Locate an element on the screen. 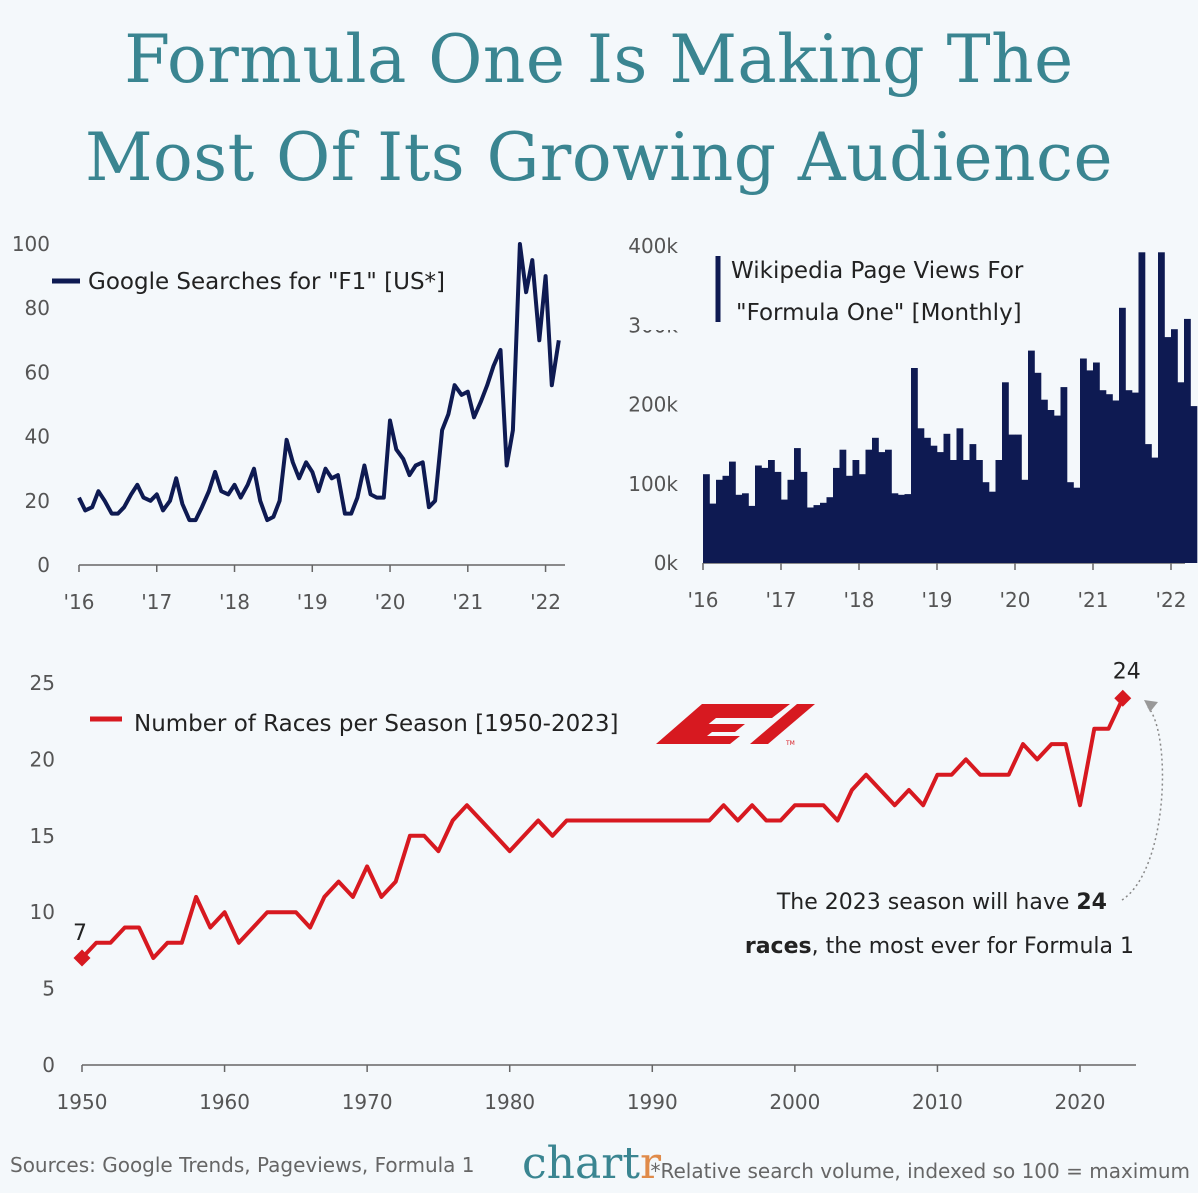 The height and width of the screenshot is (1193, 1198). wikipedia-x-tick-label: '21 is located at coordinates (1093, 600).